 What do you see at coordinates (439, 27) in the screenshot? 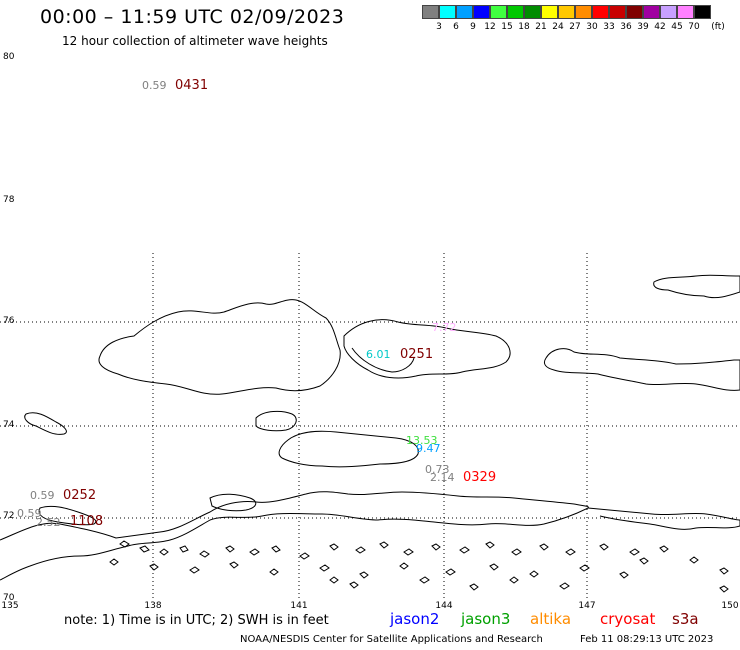
I see `scale-label: 3` at bounding box center [439, 27].